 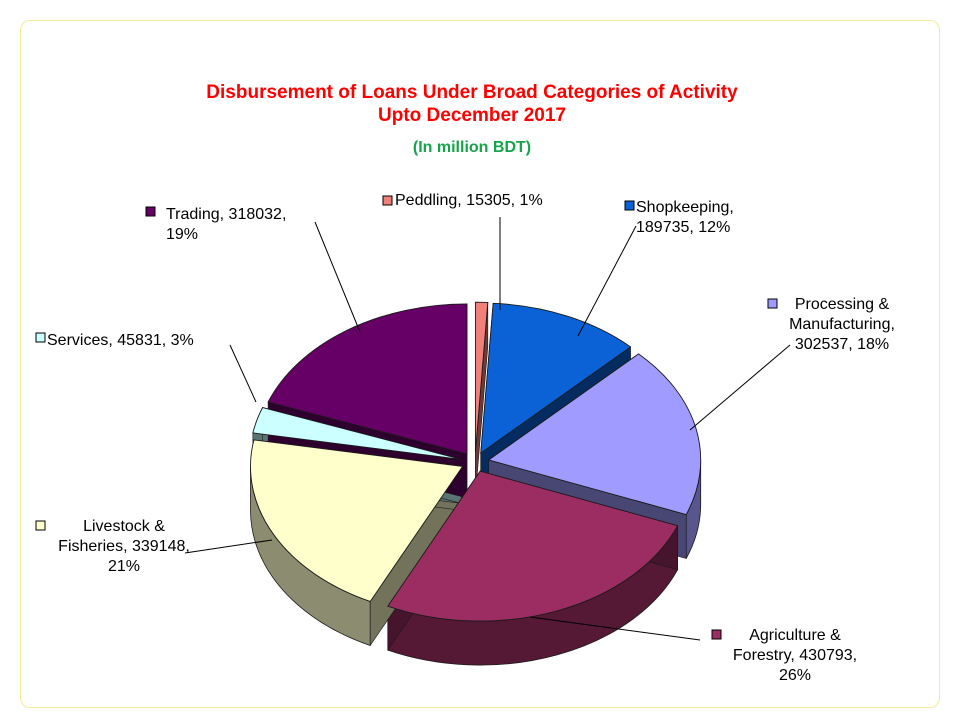 I want to click on chart-subtitle: (In million BDT), so click(x=472, y=147).